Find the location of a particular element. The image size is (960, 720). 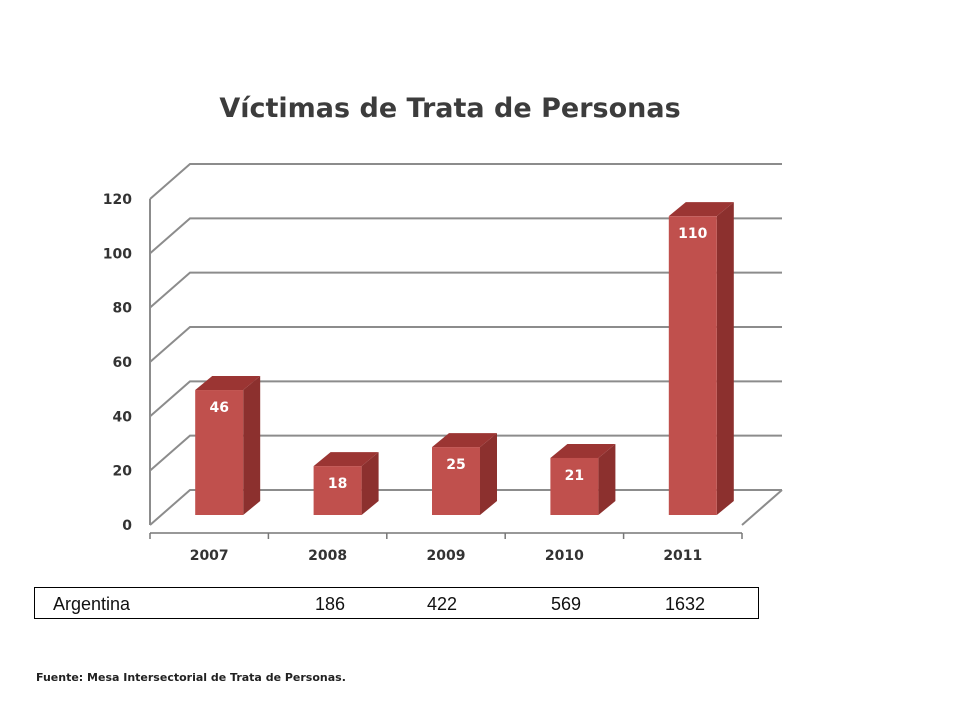

y-axis-ticks: 0 20 40 60 80 100 120 is located at coordinates (117, 363).